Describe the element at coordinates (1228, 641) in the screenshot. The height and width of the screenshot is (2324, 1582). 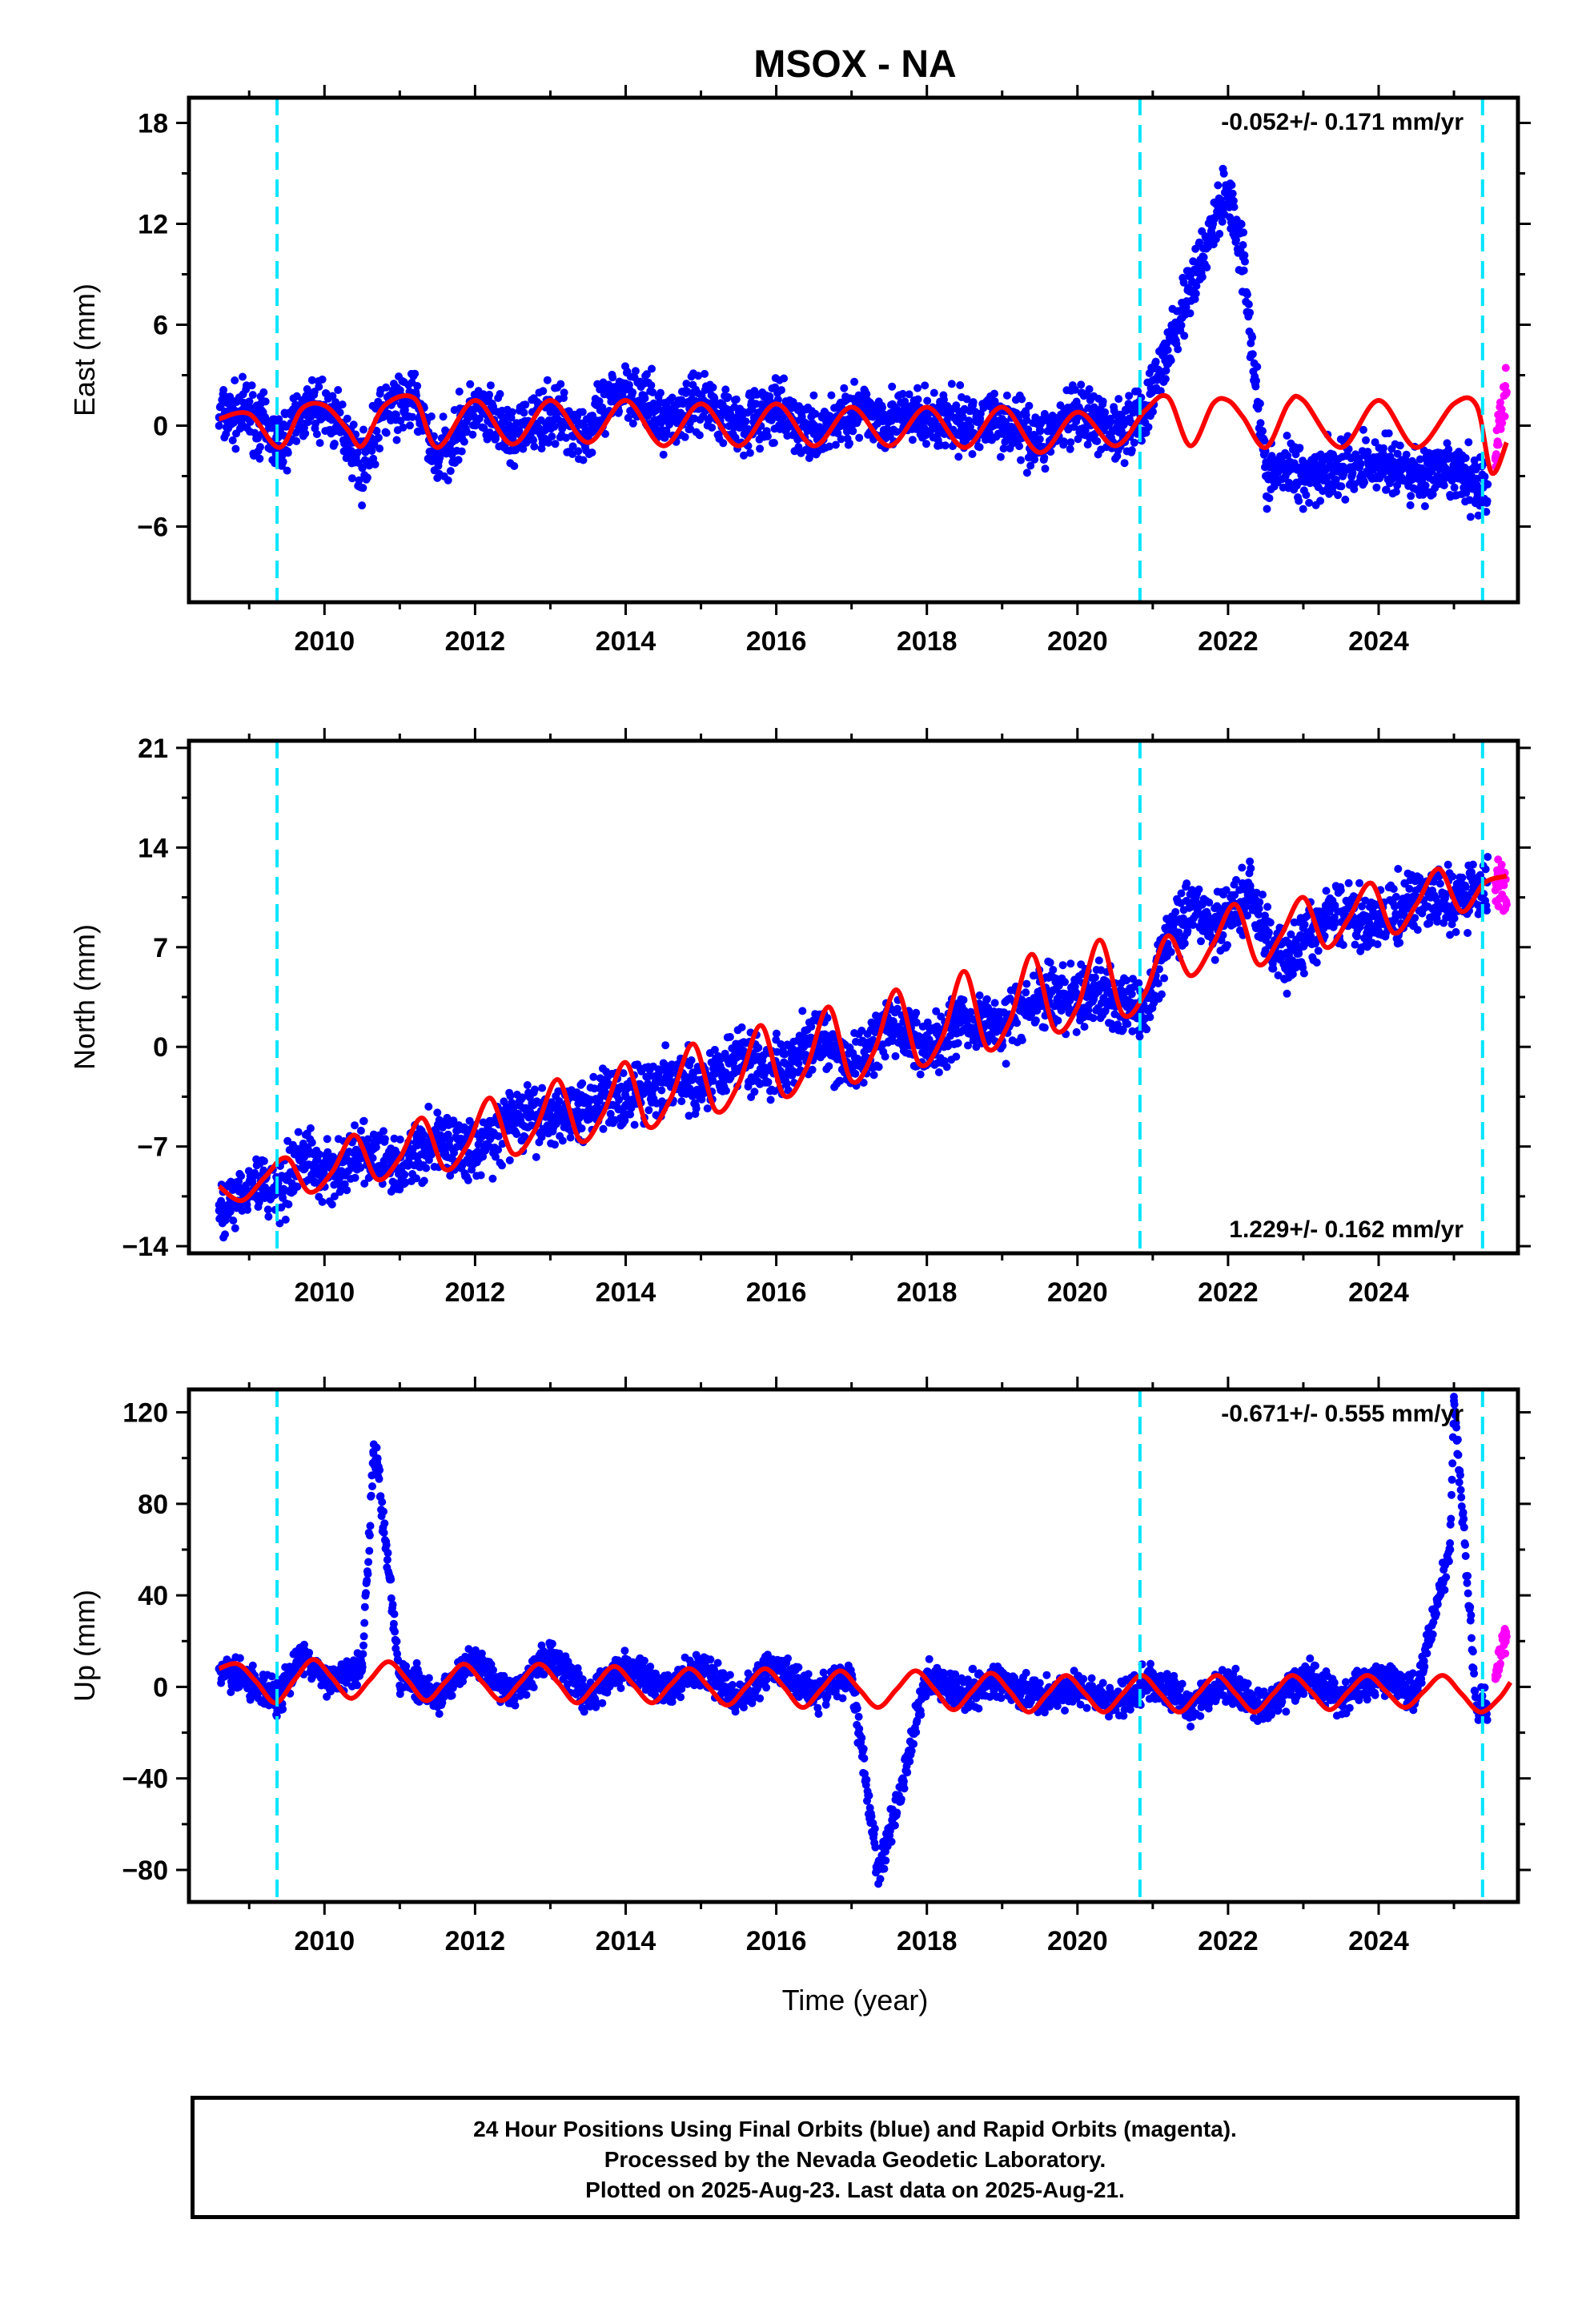
I see `east-x-tick-label: 2022` at that location.